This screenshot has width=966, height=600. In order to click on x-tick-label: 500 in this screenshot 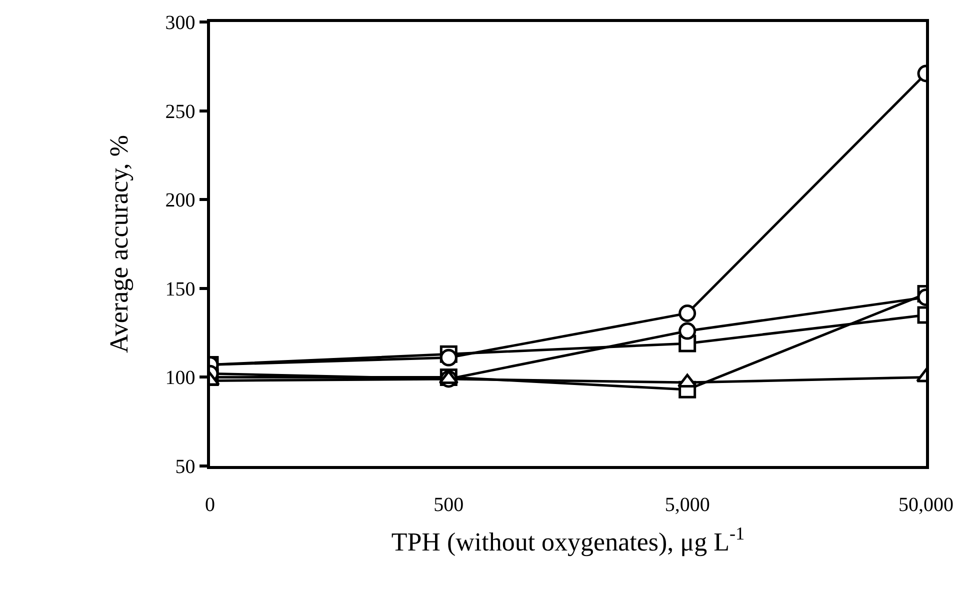, I will do `click(449, 505)`.